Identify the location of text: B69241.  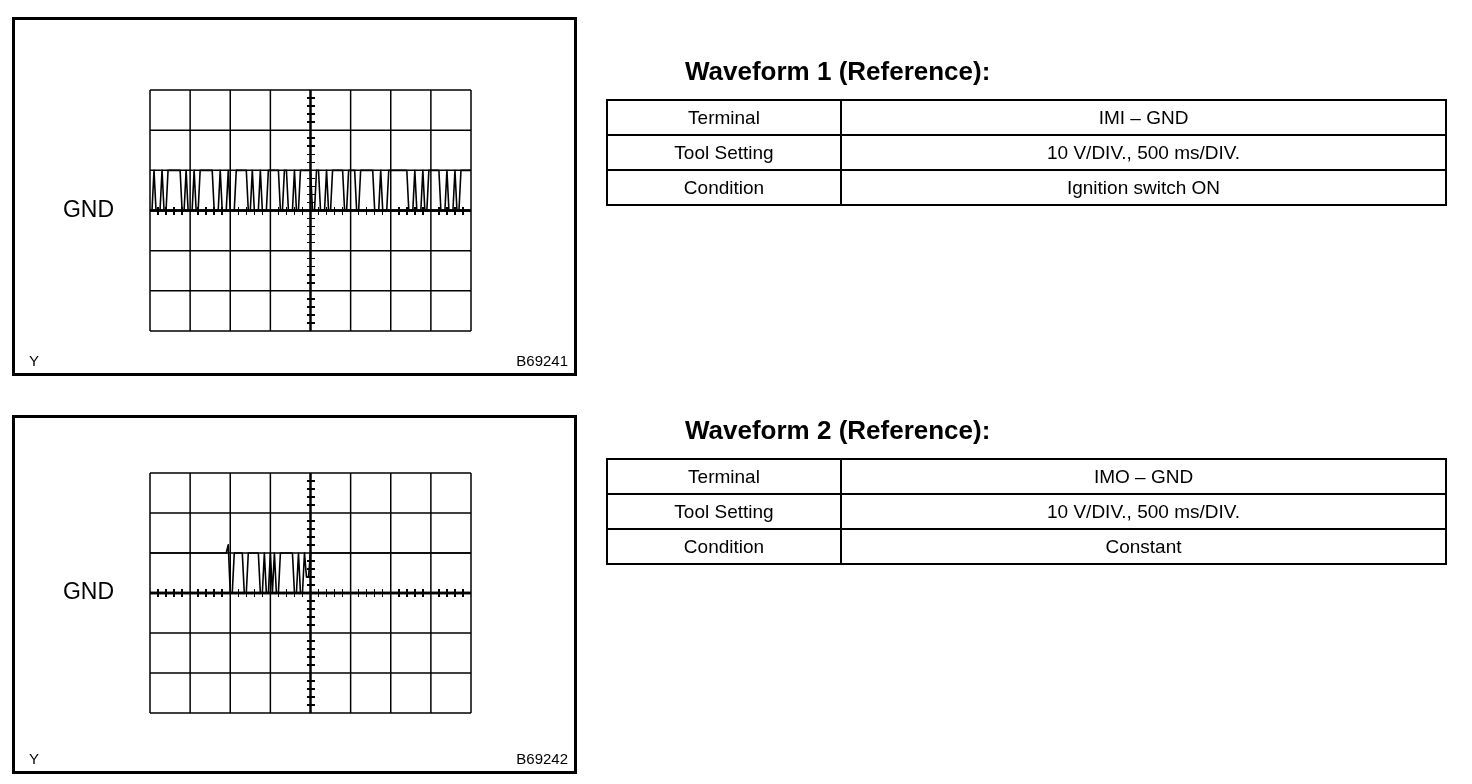
(542, 360).